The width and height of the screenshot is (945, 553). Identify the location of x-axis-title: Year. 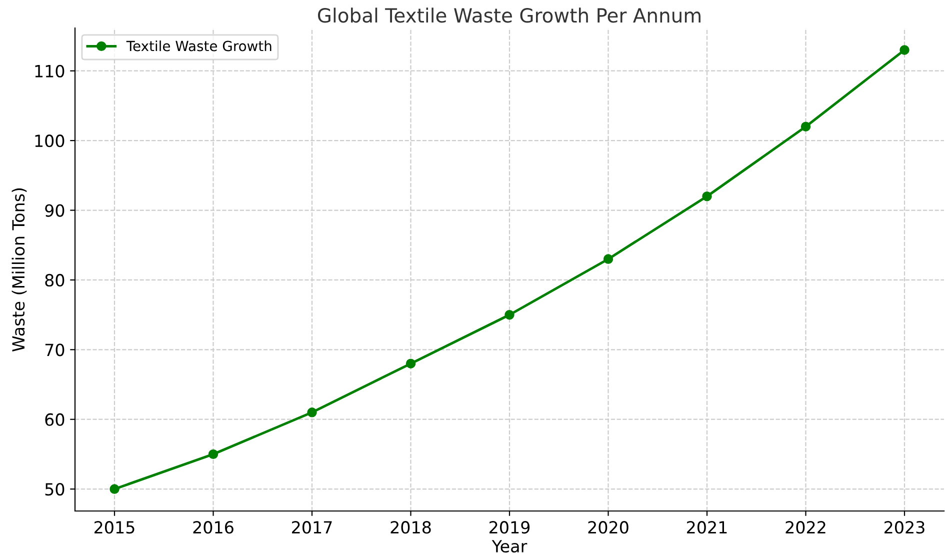
(510, 546).